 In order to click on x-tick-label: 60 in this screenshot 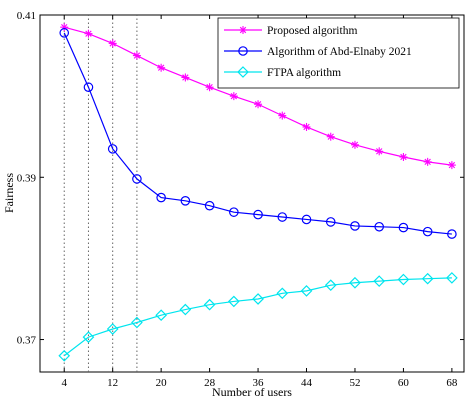, I will do `click(404, 383)`.